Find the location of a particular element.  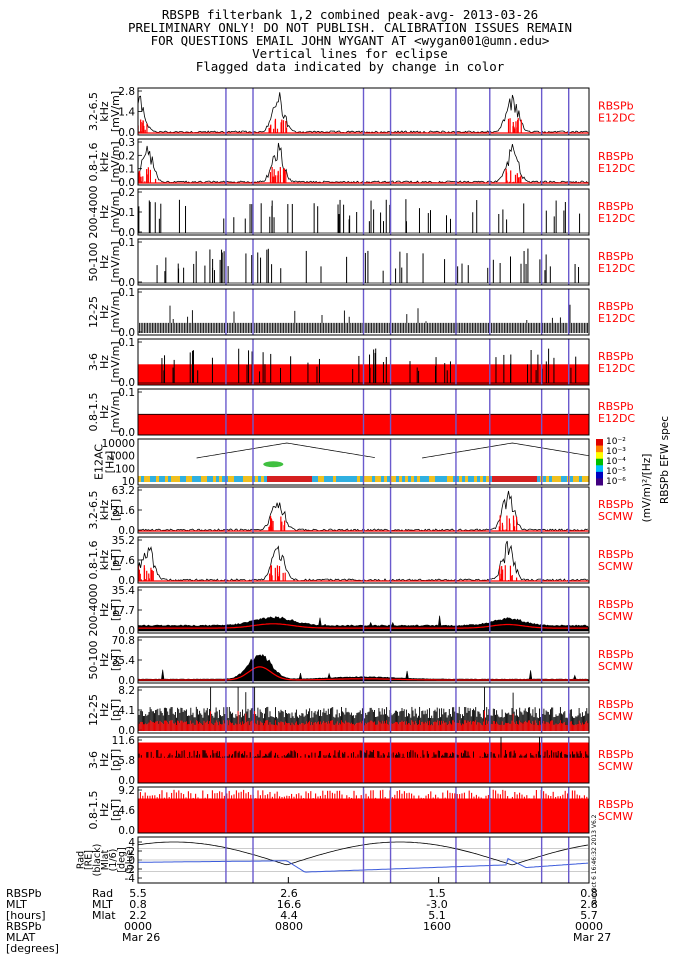

panel-7-tick: 100 is located at coordinates (125, 469).